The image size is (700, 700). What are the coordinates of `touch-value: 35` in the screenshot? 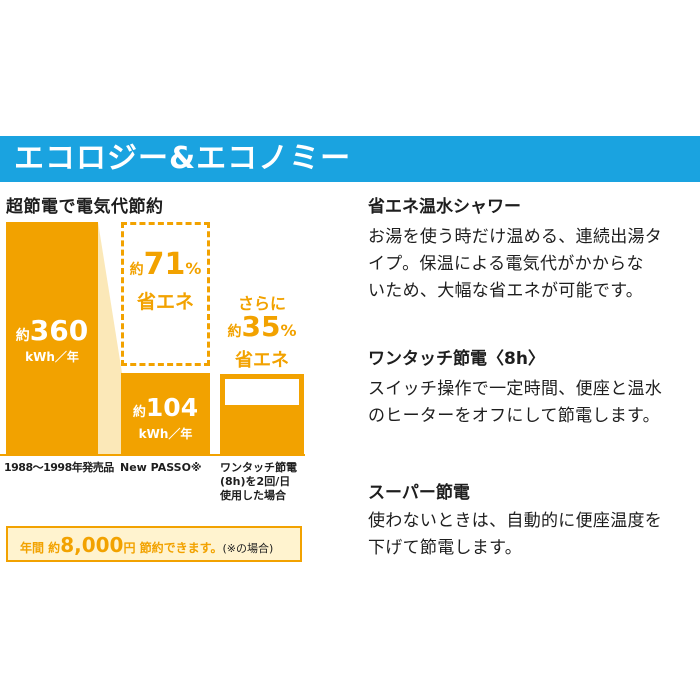 It's located at (261, 326).